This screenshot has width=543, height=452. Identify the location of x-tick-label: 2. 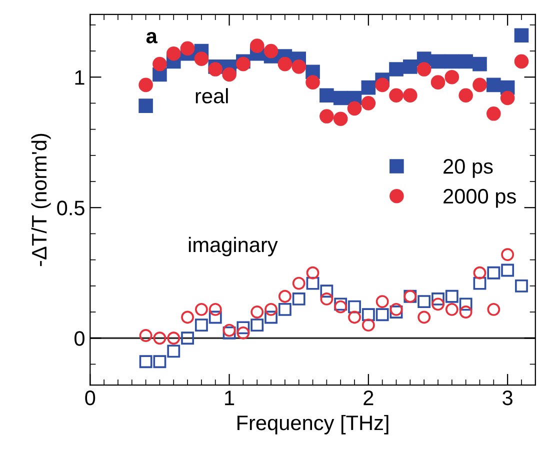
(369, 398).